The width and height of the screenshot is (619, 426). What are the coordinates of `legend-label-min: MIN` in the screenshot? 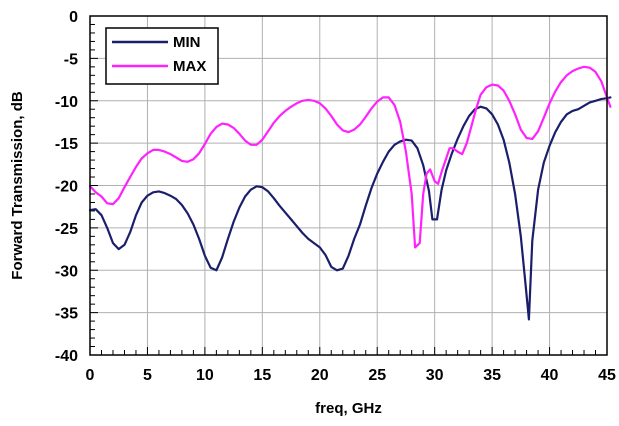 It's located at (187, 42).